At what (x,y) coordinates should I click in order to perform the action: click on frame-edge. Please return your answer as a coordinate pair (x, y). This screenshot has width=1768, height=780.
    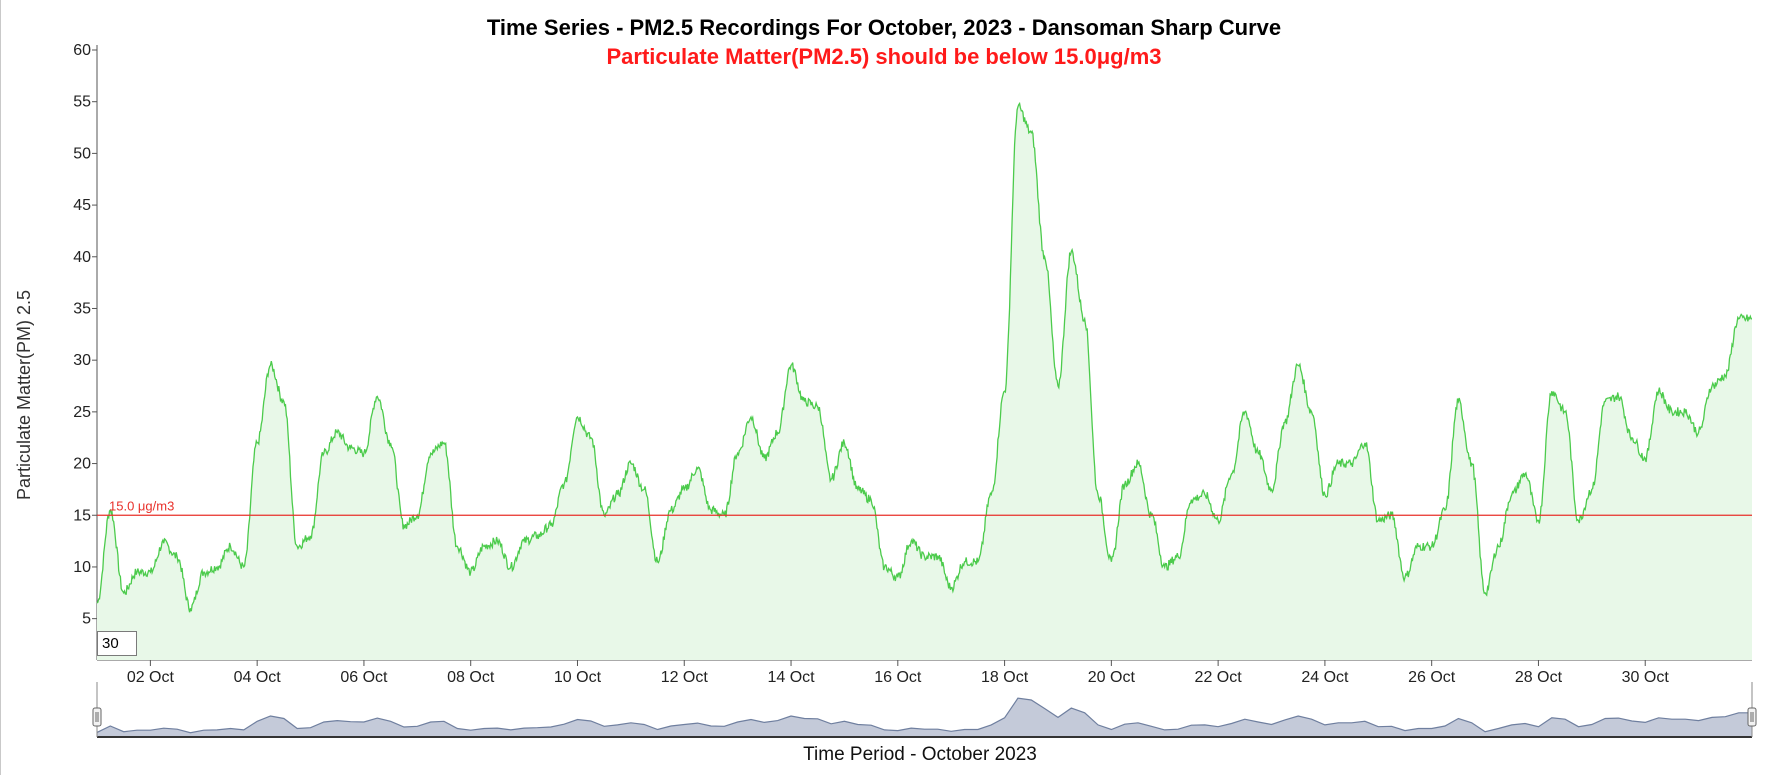
    Looking at the image, I should click on (0, 387).